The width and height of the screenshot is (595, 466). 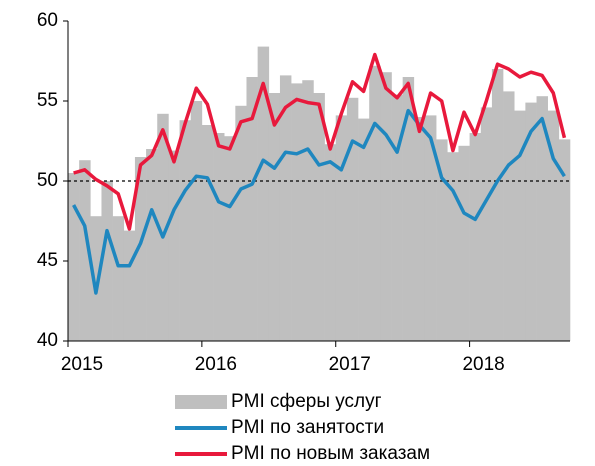 I want to click on x-tick-label: 2015, so click(x=82, y=364).